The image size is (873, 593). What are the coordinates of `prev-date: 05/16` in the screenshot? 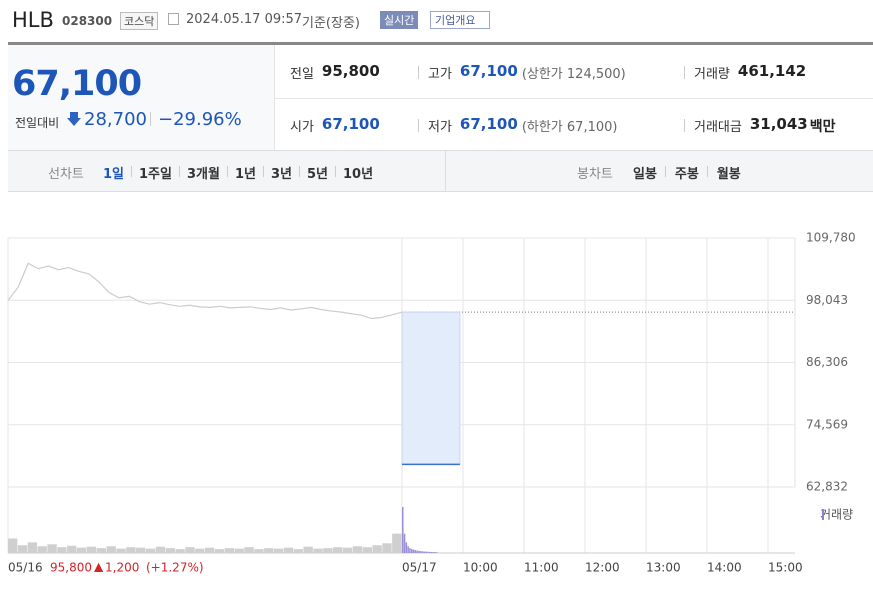 It's located at (25, 568).